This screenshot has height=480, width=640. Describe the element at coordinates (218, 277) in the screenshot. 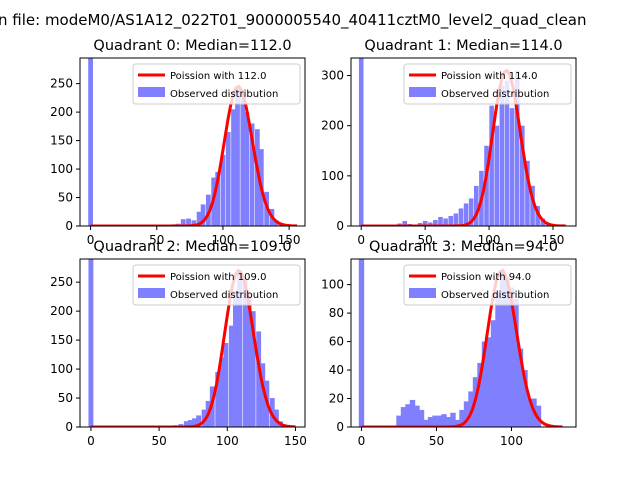

I see `legend-poisson-label: Poission with 109.0` at that location.